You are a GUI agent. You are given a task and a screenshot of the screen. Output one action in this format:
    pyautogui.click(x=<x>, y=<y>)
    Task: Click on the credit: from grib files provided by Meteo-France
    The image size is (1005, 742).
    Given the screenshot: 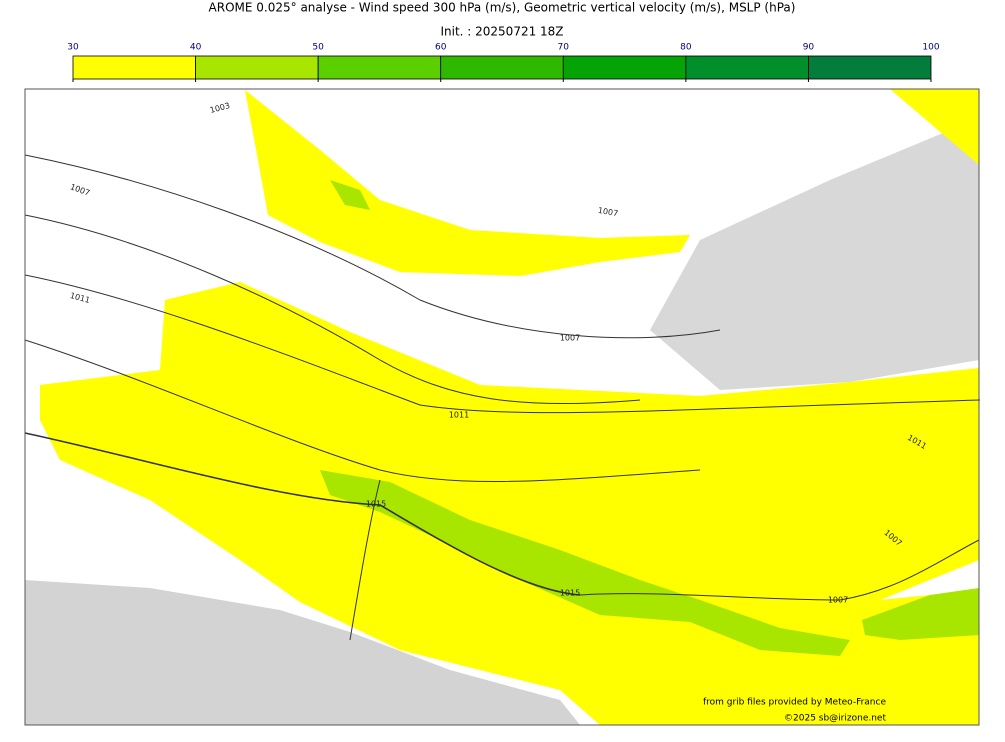 What is the action you would take?
    pyautogui.click(x=794, y=703)
    